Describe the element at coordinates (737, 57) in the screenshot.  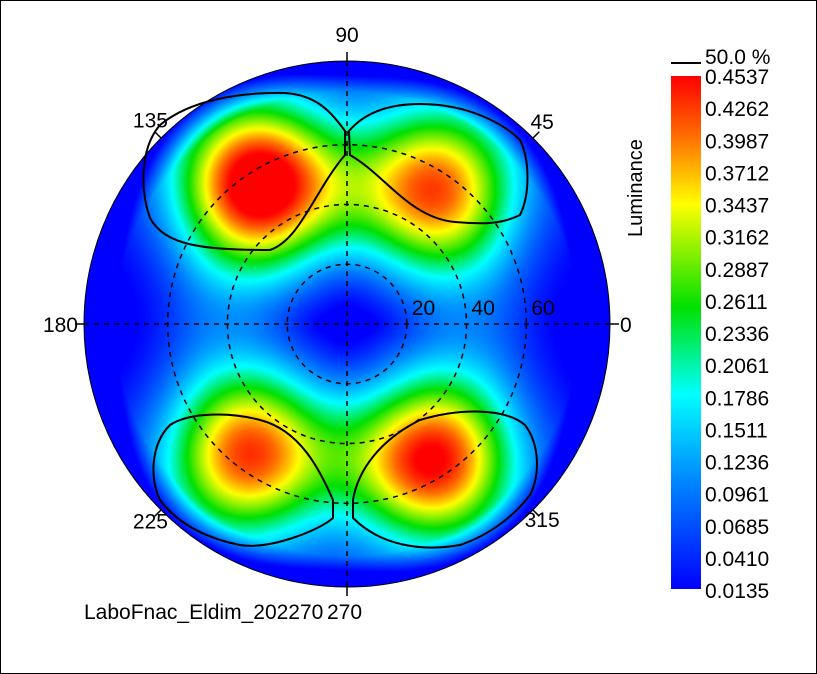
I see `colorbar-marker-label: 50.0 %` at that location.